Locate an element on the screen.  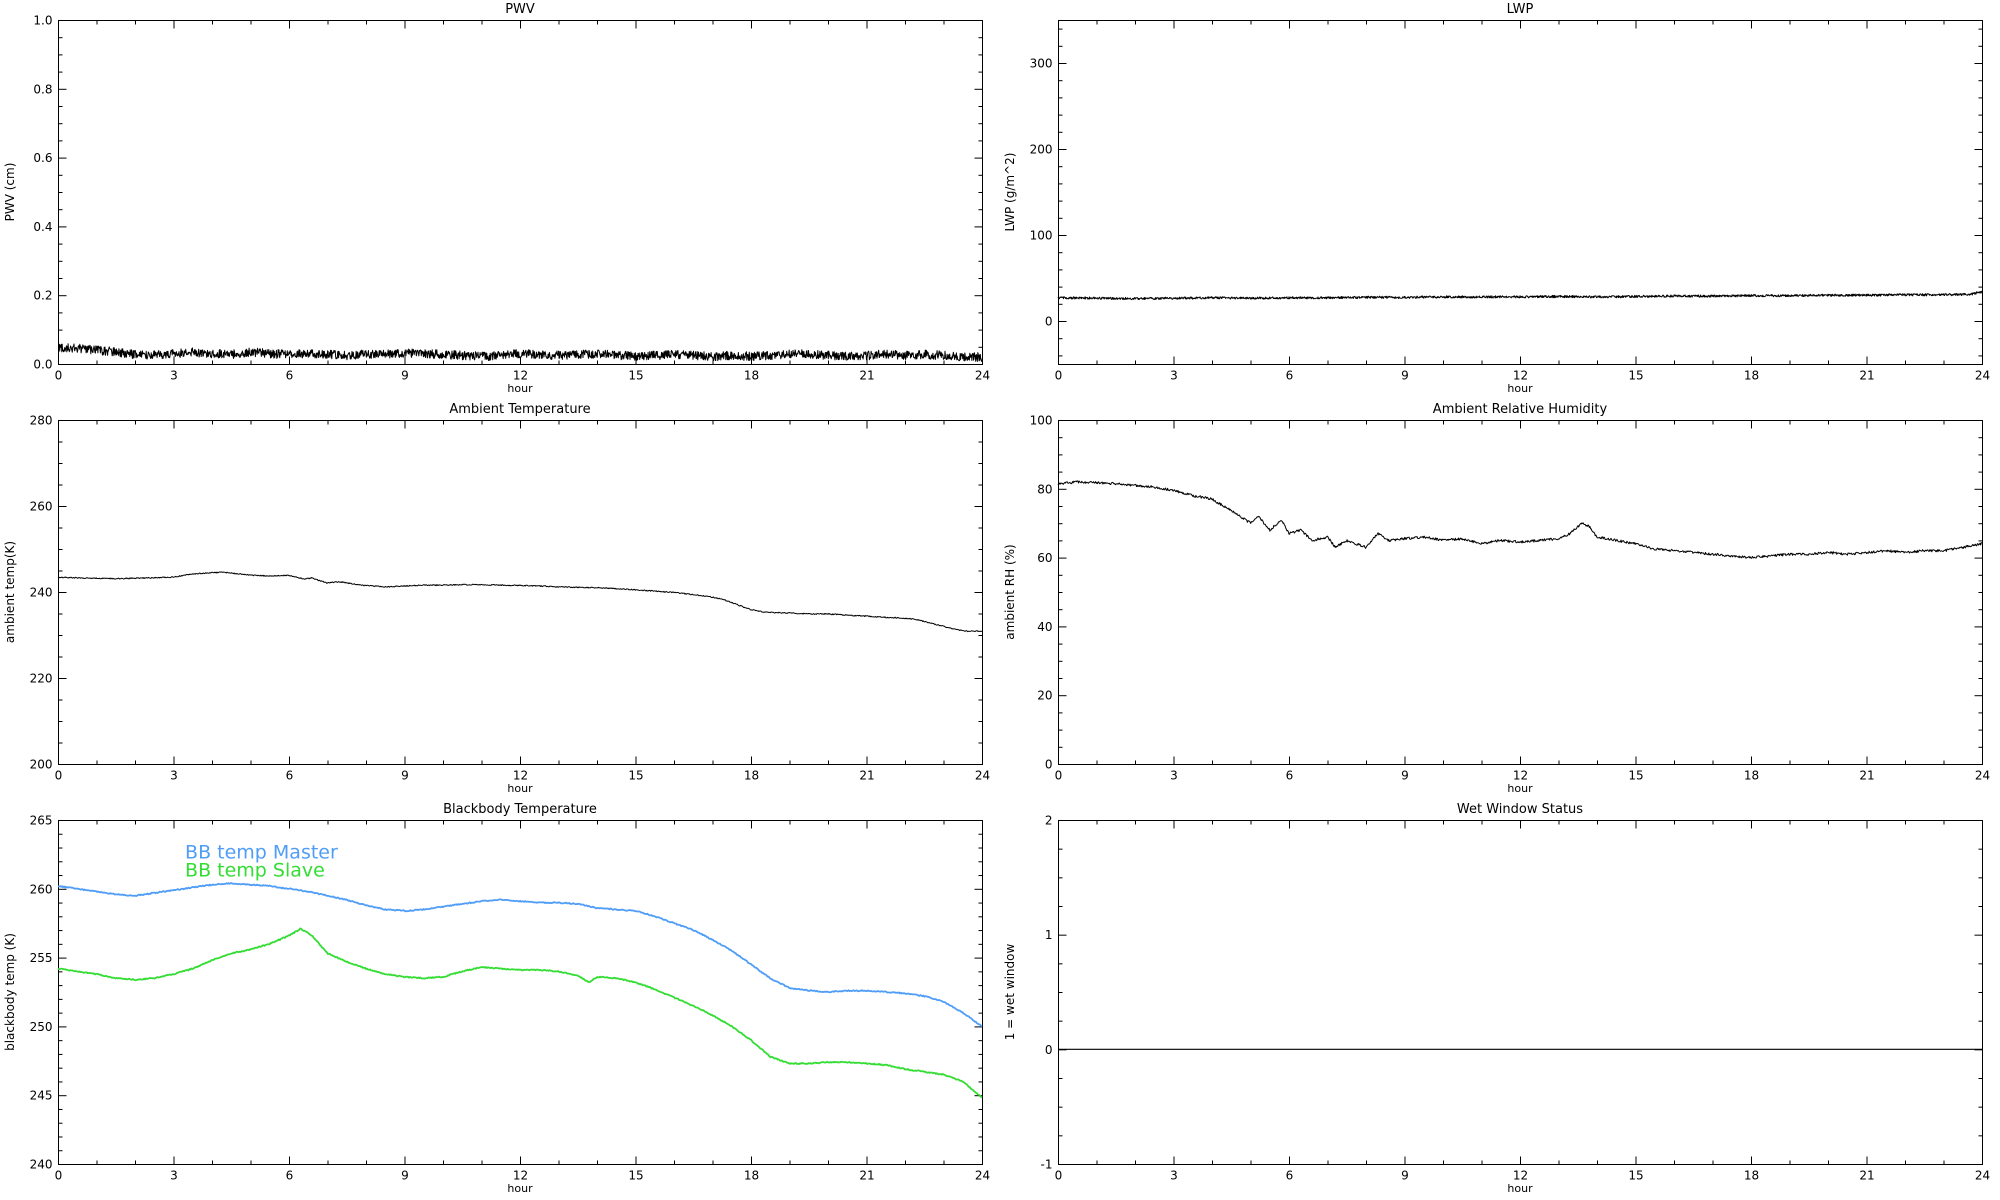
y-tick-label: 0.4 is located at coordinates (42, 227).